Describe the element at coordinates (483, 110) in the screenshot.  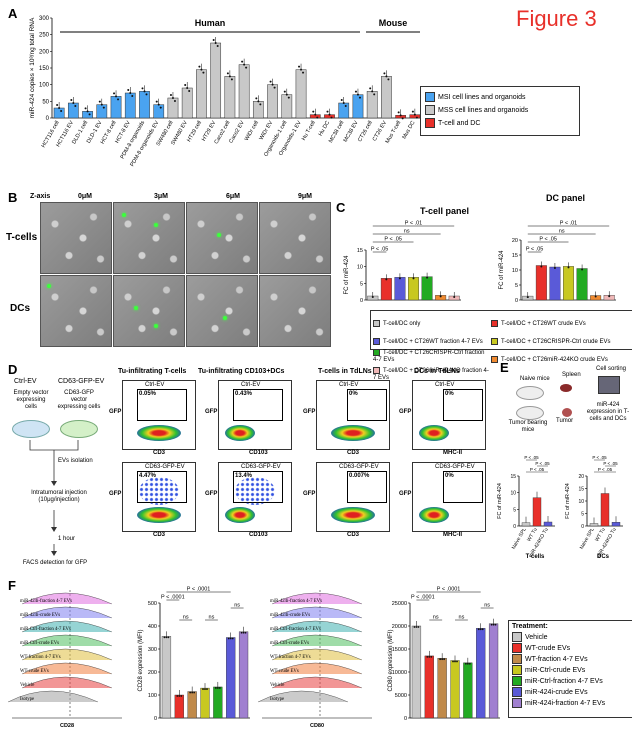
I see `legend-mss-label: MSS cell lines and organoids` at that location.